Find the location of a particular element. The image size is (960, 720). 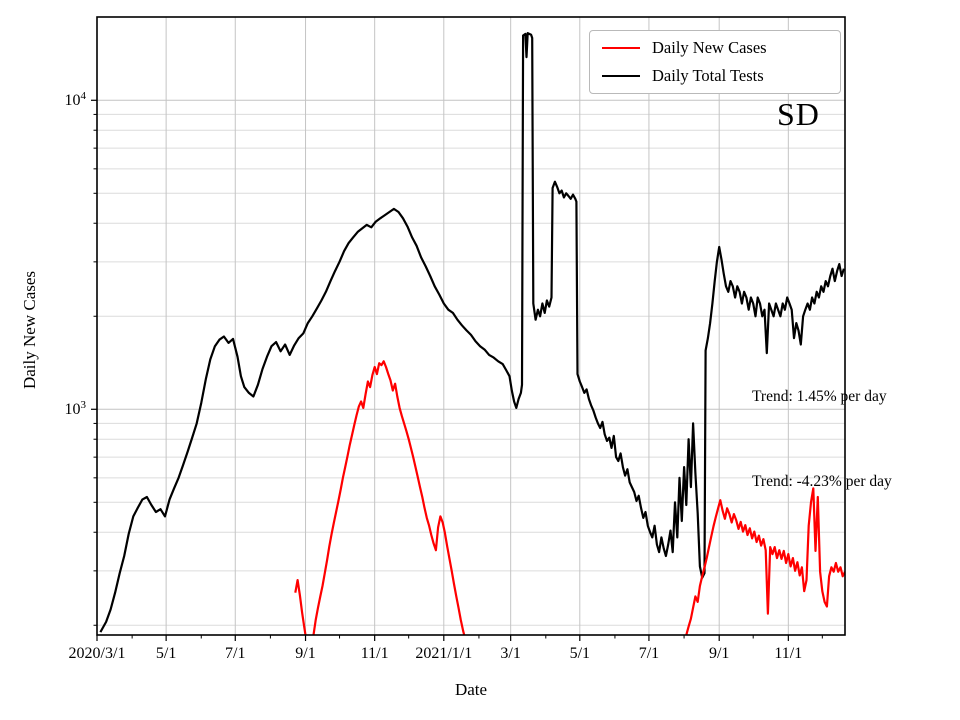

legend-label: Daily New Cases is located at coordinates (709, 47).